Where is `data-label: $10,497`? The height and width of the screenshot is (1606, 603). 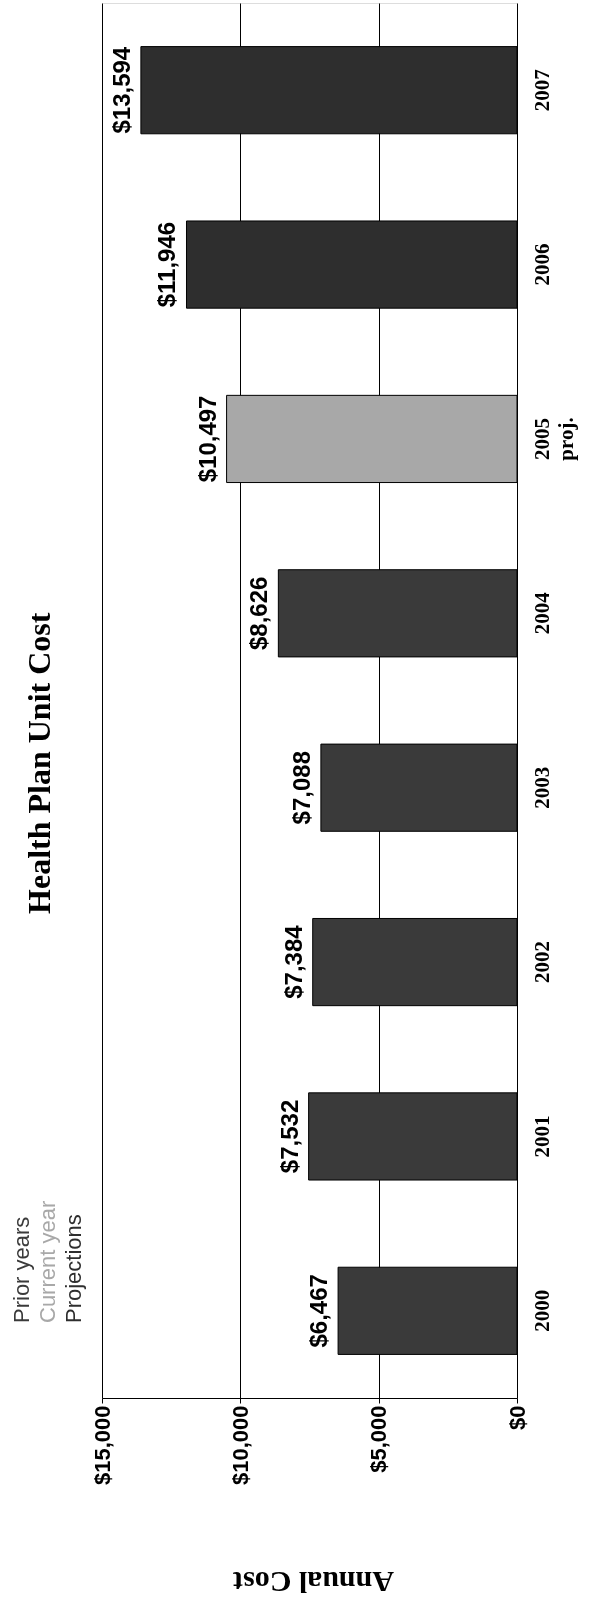 data-label: $10,497 is located at coordinates (207, 439).